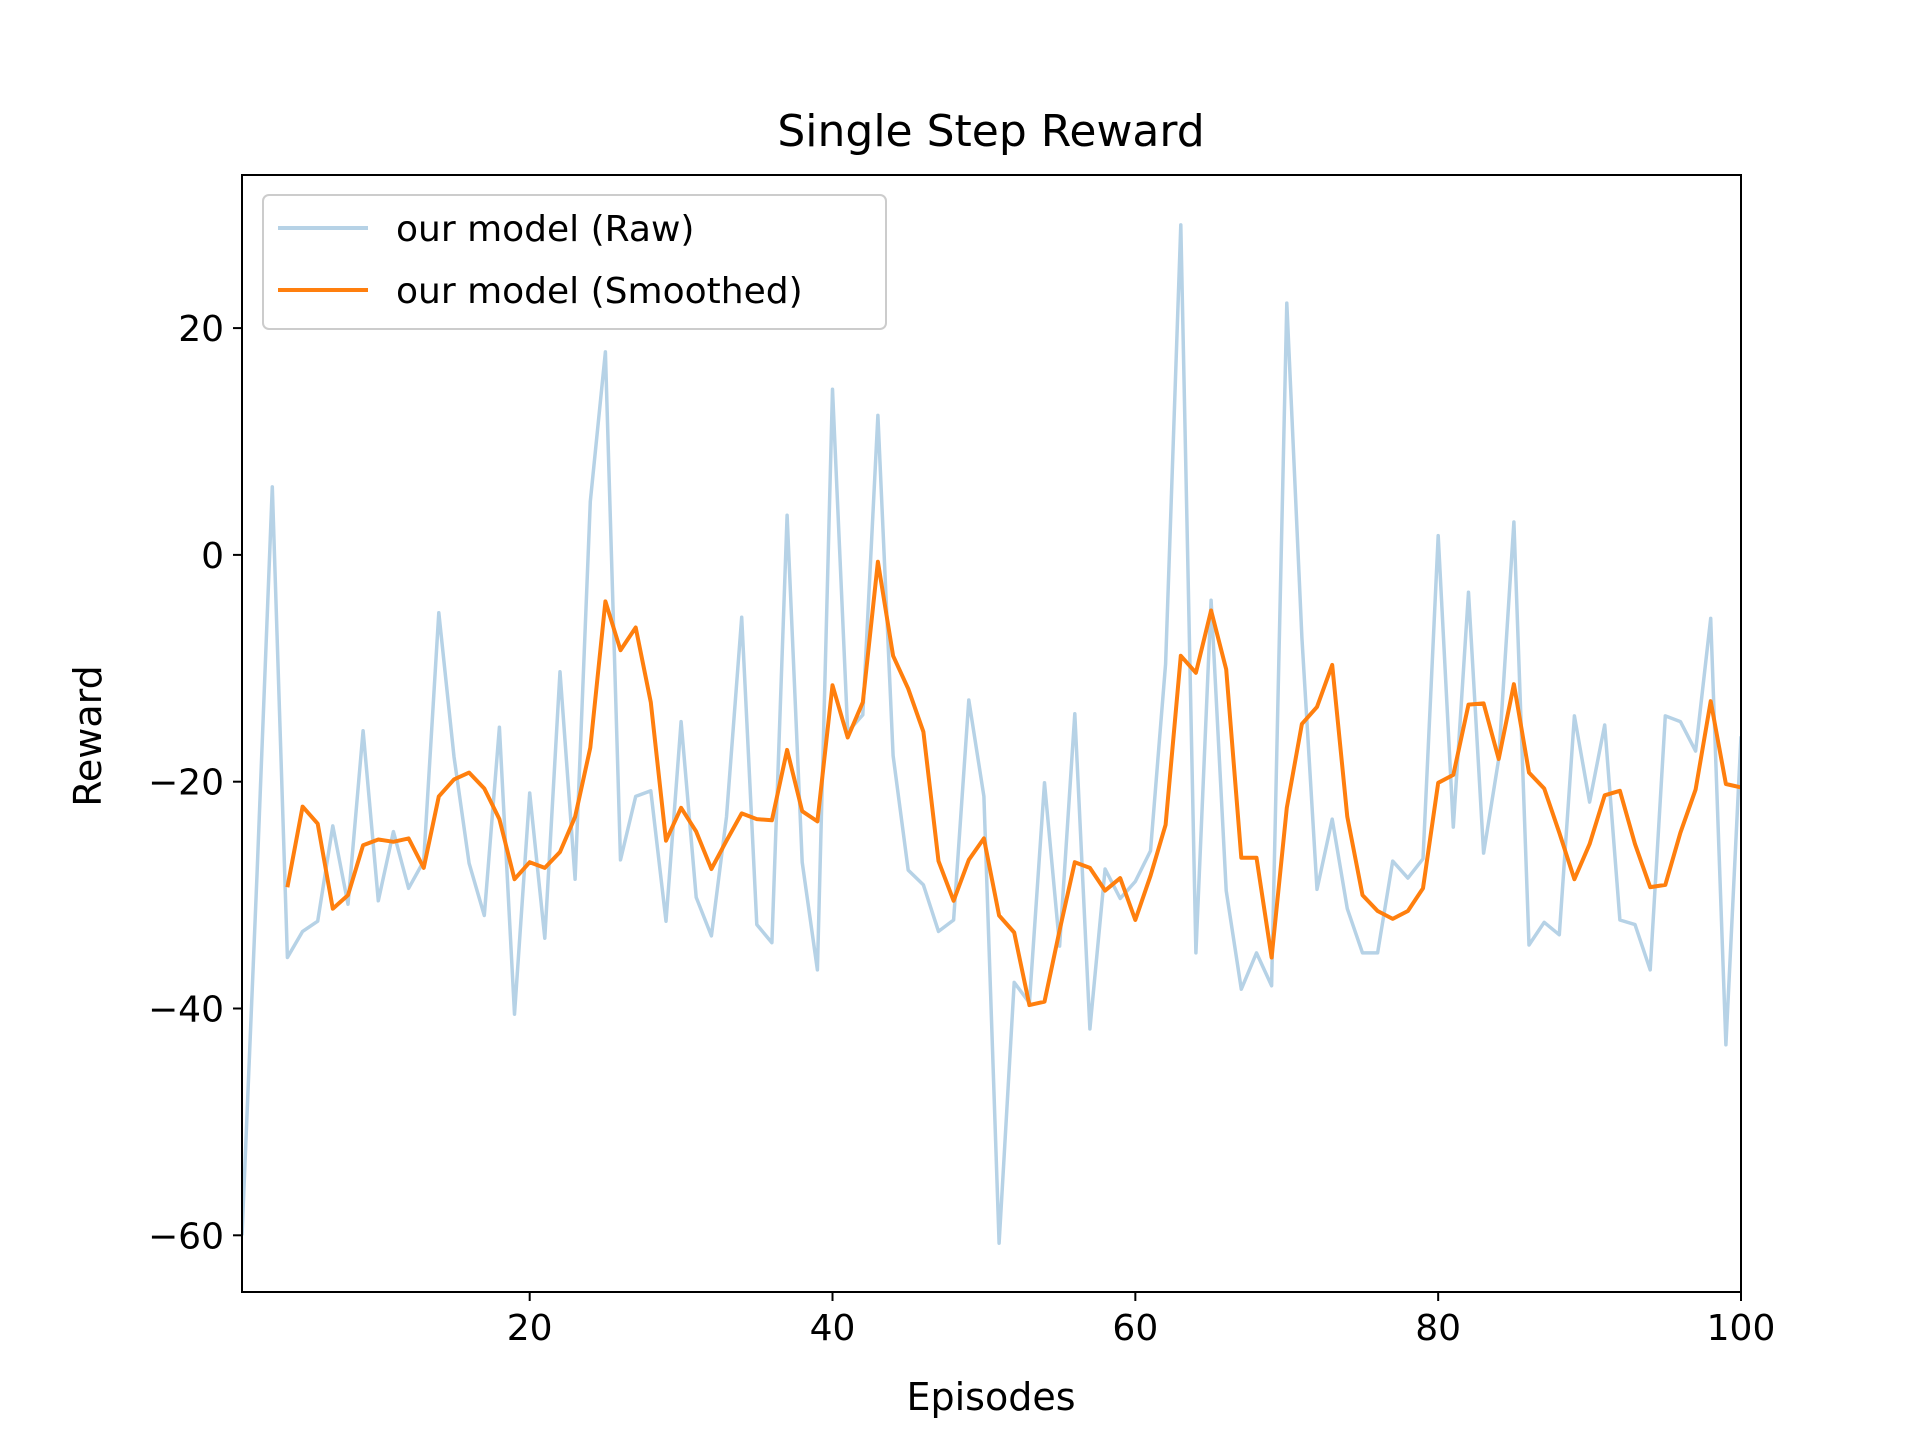  I want to click on x-tick-label: 20, so click(530, 1328).